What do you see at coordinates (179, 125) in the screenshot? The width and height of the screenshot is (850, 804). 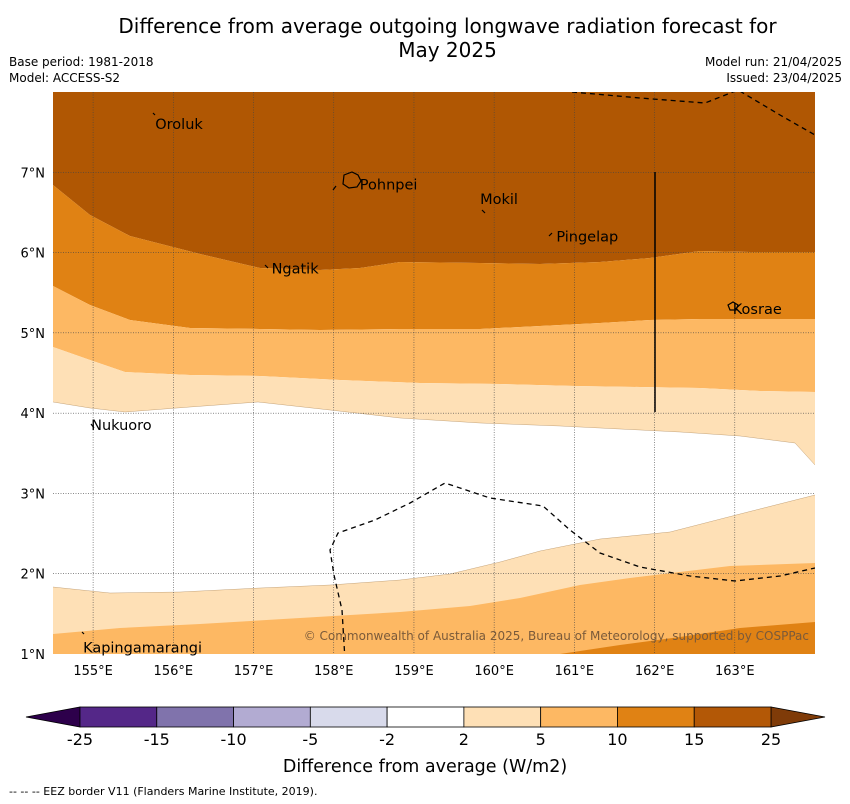 I see `place-label-oroluk: Oroluk` at bounding box center [179, 125].